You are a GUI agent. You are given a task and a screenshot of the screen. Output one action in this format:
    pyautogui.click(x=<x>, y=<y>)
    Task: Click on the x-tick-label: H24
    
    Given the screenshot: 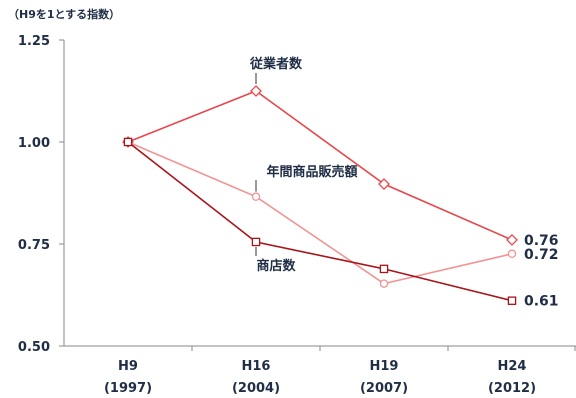 What is the action you would take?
    pyautogui.click(x=512, y=366)
    